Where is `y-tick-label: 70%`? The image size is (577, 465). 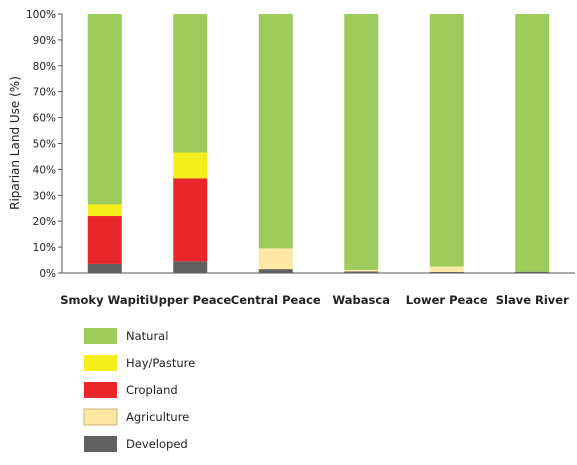
y-tick-label: 70% is located at coordinates (44, 93).